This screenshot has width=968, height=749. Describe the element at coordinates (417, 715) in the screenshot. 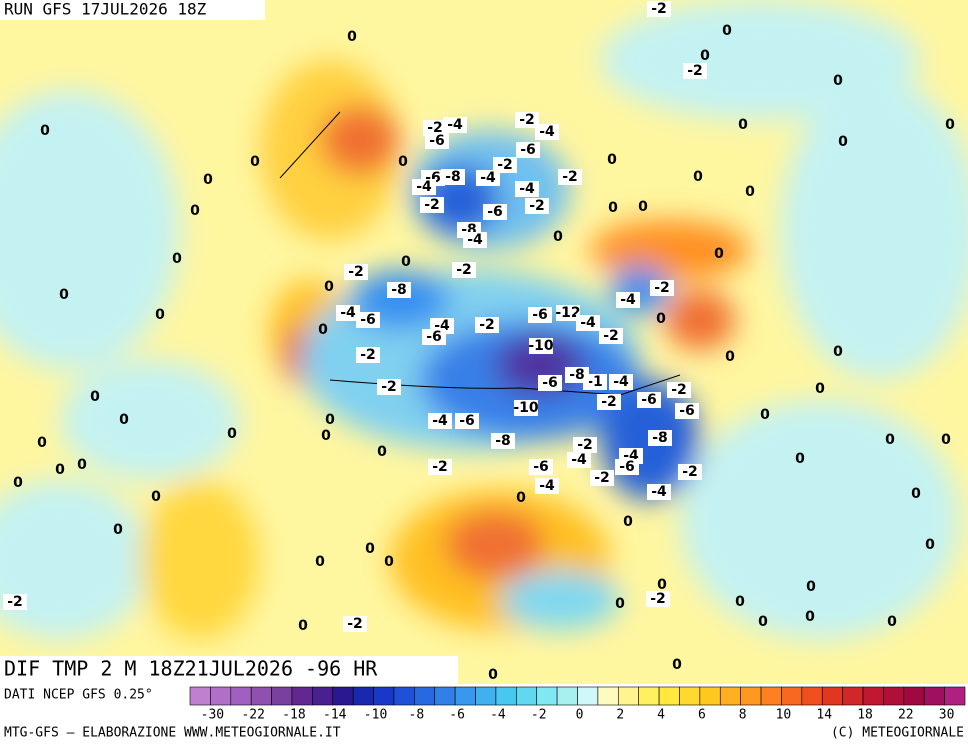

I see `colorbar-label: -8` at that location.